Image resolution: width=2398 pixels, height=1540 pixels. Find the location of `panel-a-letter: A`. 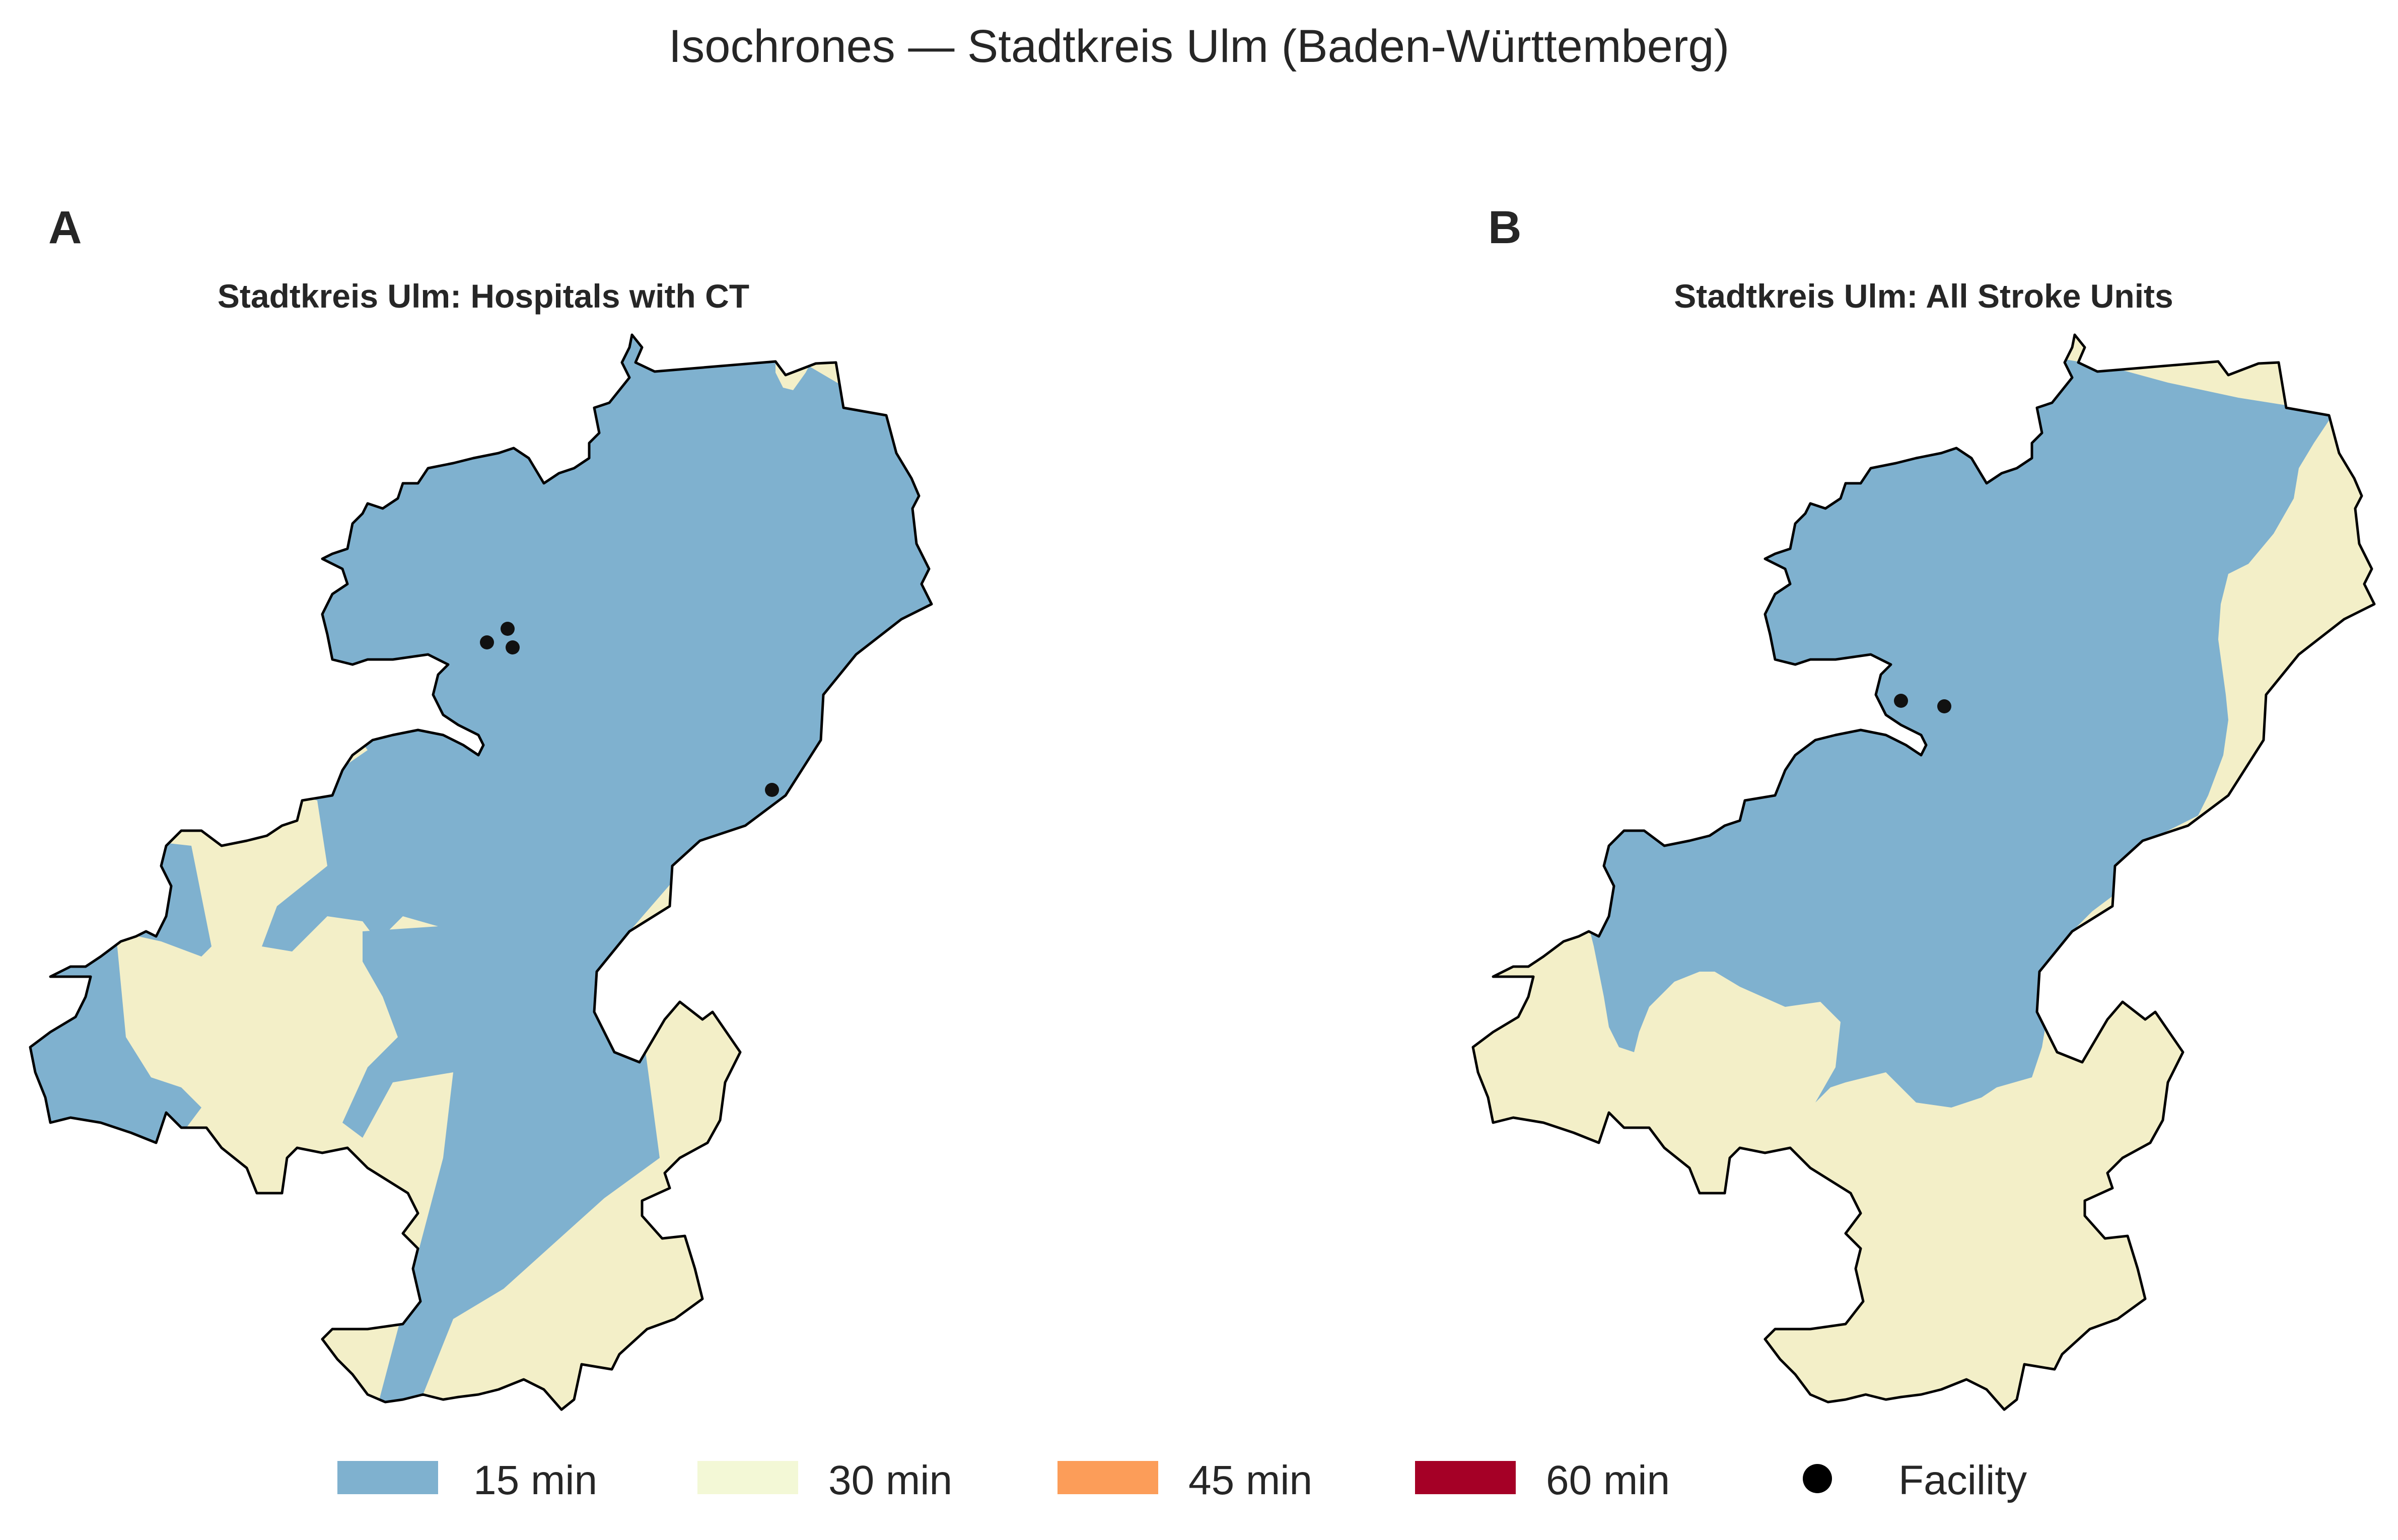

panel-a-letter: A is located at coordinates (65, 227).